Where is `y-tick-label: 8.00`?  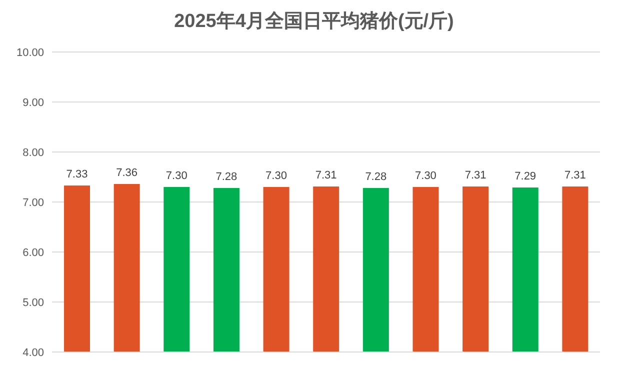 y-tick-label: 8.00 is located at coordinates (33, 152).